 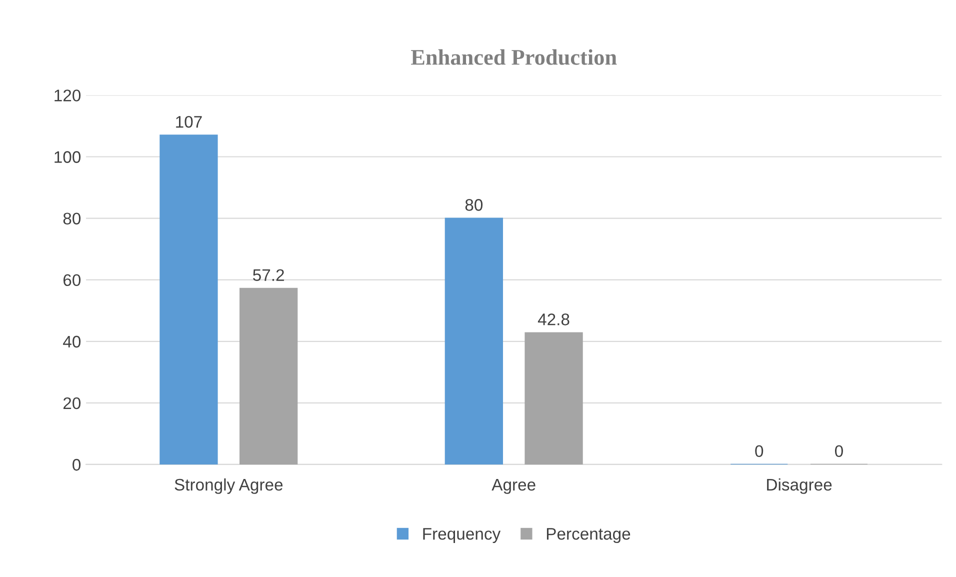 I want to click on y-tick-label: 20, so click(x=72, y=403).